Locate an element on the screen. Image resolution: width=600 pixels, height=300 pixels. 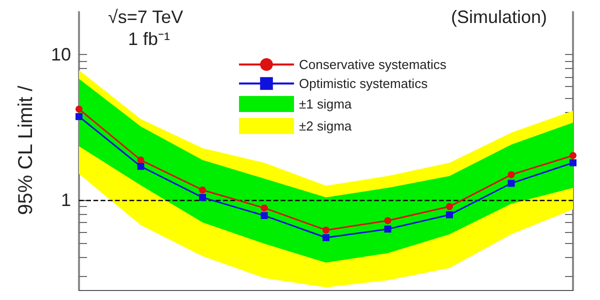
annotation: 1 fb⁻¹ is located at coordinates (149, 39).